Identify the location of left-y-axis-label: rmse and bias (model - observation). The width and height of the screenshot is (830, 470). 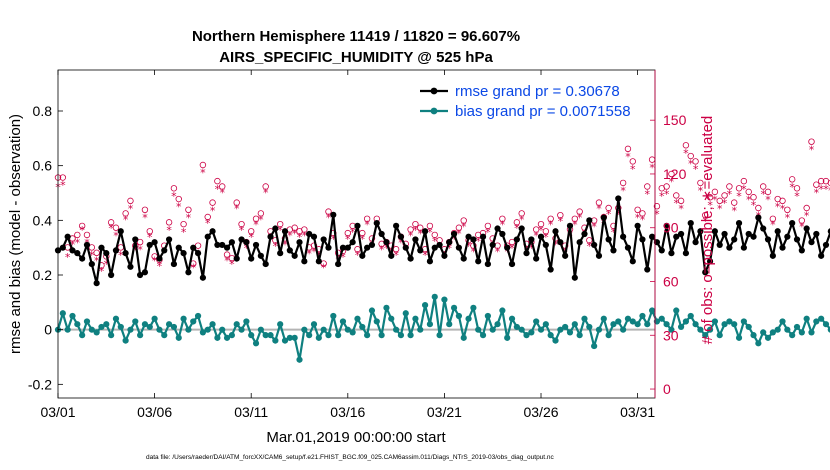
(15, 234).